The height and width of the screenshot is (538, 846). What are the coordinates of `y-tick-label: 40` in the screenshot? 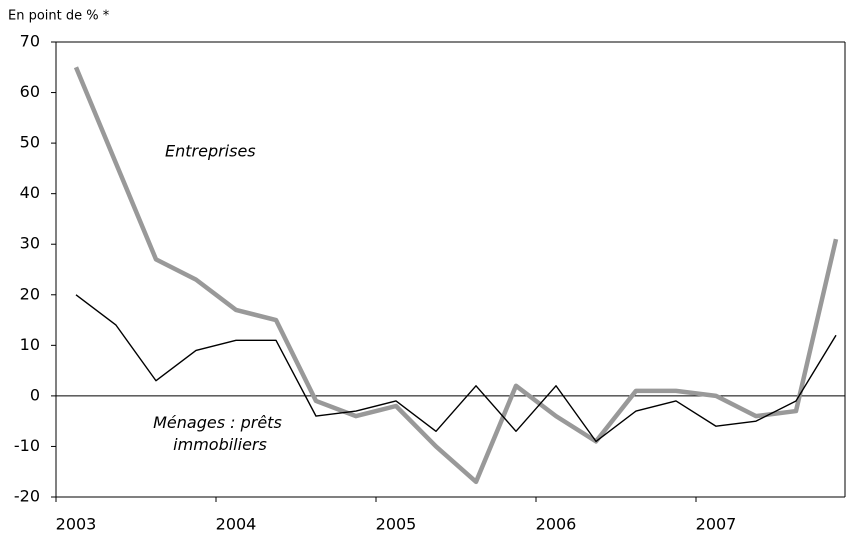 It's located at (30, 192).